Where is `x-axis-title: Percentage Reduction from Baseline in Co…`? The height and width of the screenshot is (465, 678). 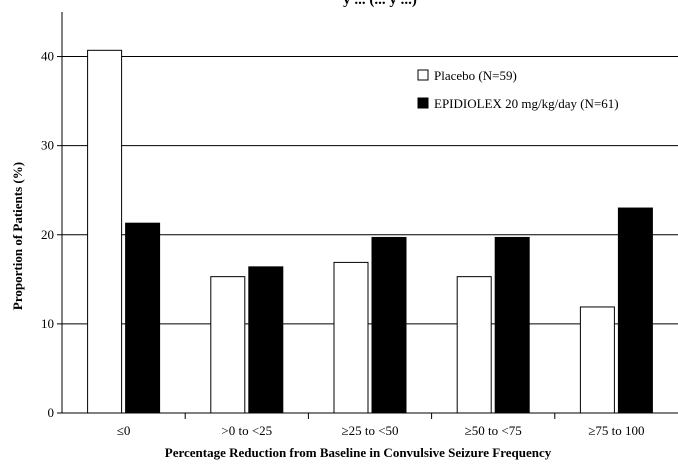
x-axis-title: Percentage Reduction from Baseline in Co… is located at coordinates (358, 452).